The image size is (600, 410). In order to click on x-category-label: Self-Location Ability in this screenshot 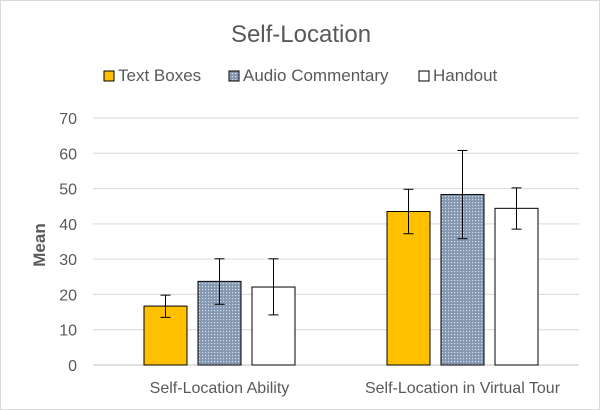, I will do `click(220, 388)`.